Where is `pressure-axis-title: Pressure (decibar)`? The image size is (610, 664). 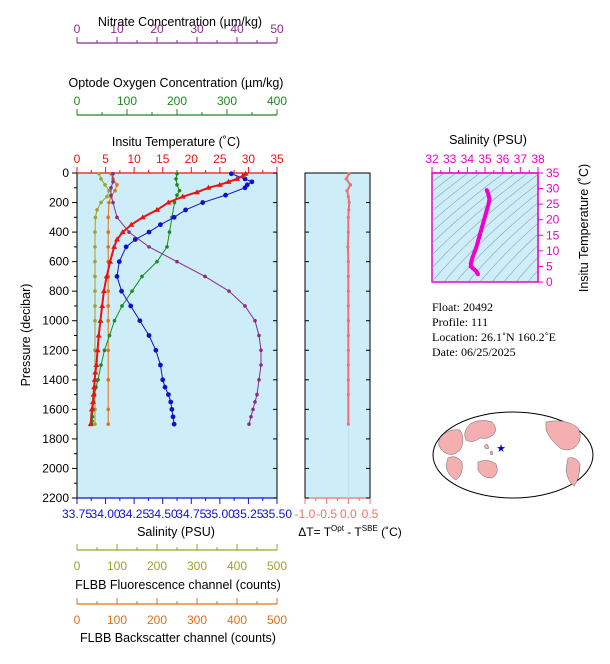 pressure-axis-title: Pressure (decibar) is located at coordinates (26, 335).